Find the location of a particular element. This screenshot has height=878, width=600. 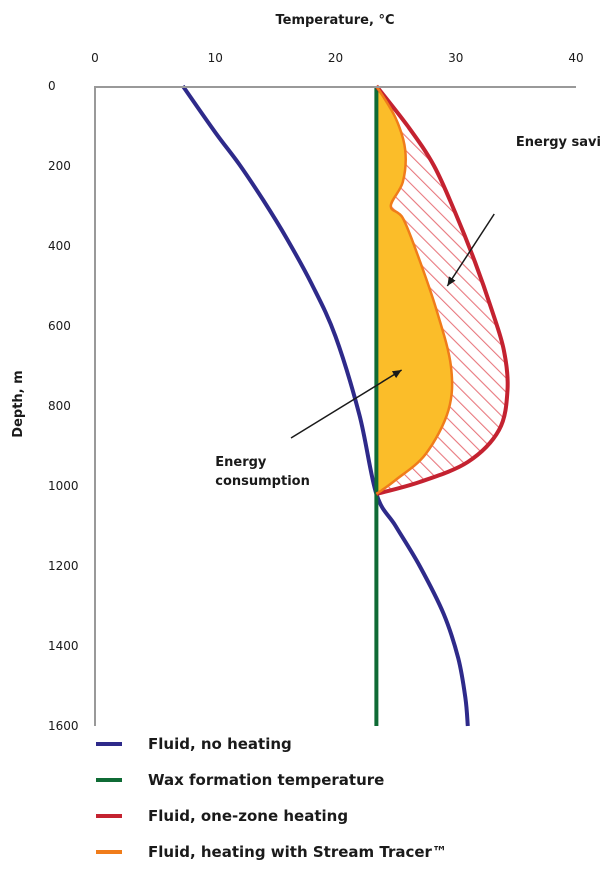

legend-label: Fluid, heating with Stream Tracer™ is located at coordinates (297, 852).